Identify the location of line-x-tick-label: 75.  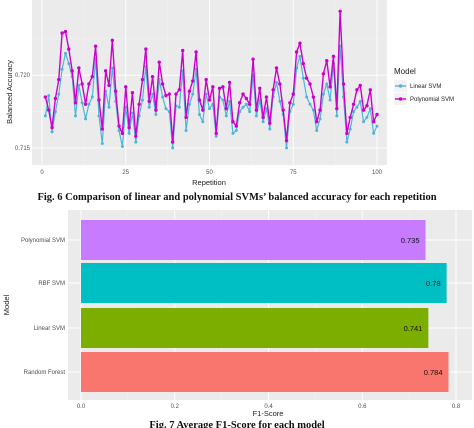
(293, 173).